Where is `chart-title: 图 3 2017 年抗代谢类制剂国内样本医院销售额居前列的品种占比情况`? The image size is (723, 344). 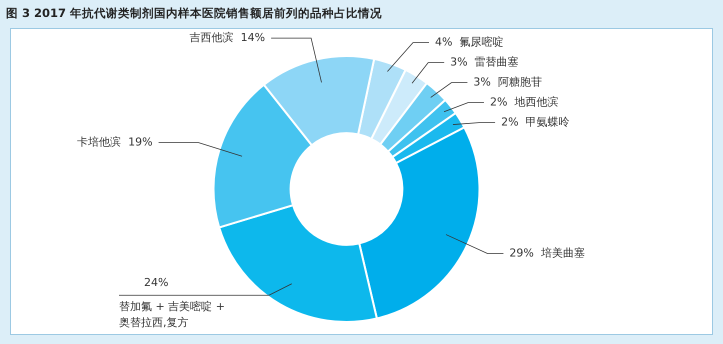
chart-title: 图 3 2017 年抗代谢类制剂国内样本医院销售额居前列的品种占比情况 is located at coordinates (194, 13).